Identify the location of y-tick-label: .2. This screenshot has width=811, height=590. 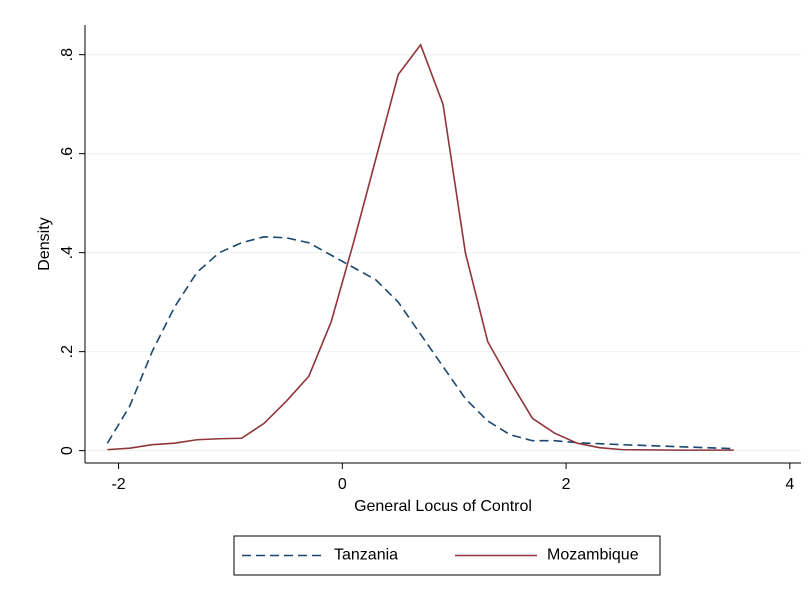
(67, 351).